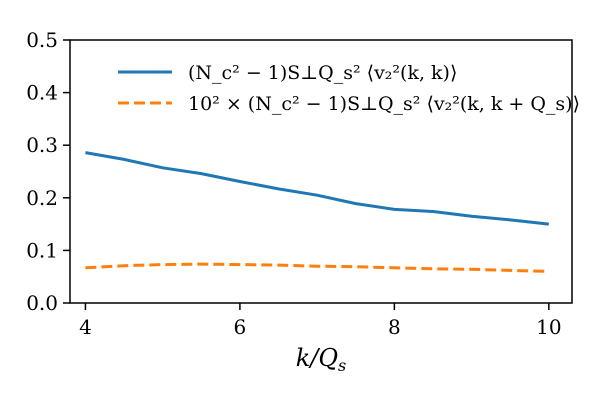 Image resolution: width=600 pixels, height=400 pixels. I want to click on x-axis-label: k/Qs, so click(321, 359).